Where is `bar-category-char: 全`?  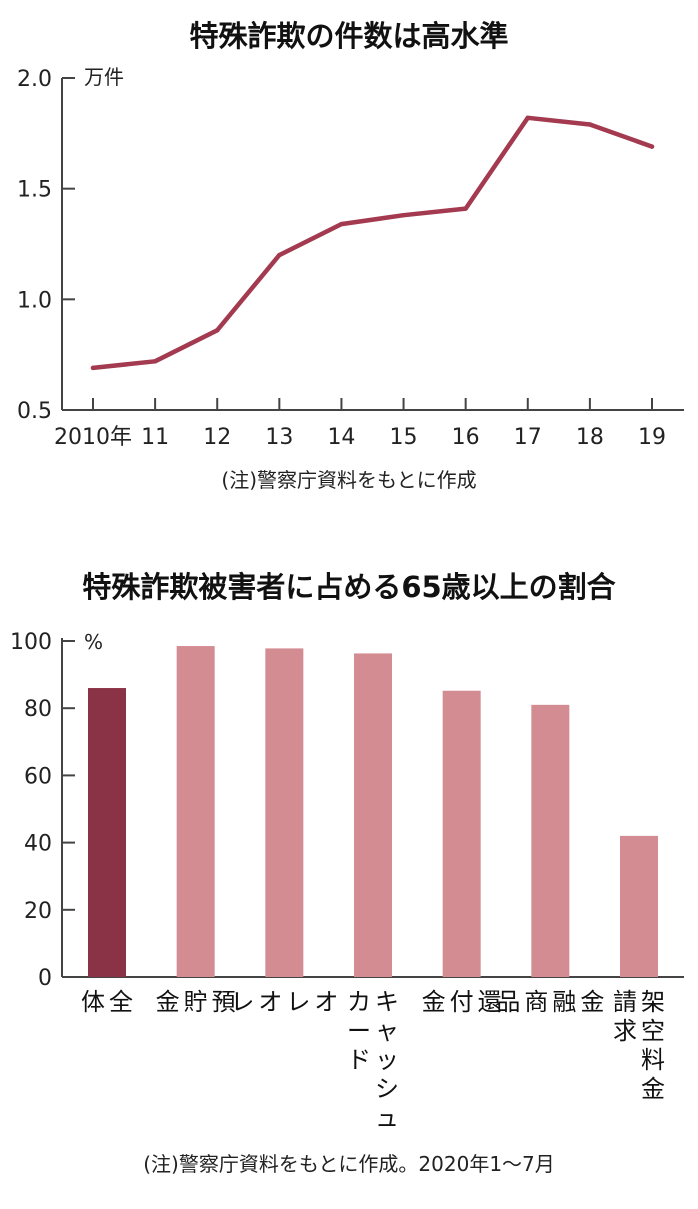
bar-category-char: 全 is located at coordinates (121, 1002).